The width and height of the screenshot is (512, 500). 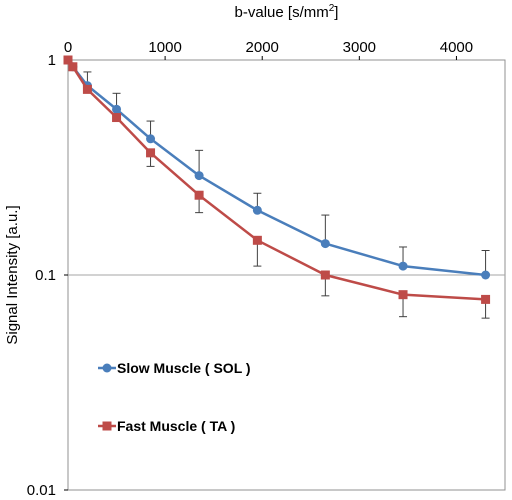 What do you see at coordinates (336, 12) in the screenshot?
I see `x-axis-title-end: ]` at bounding box center [336, 12].